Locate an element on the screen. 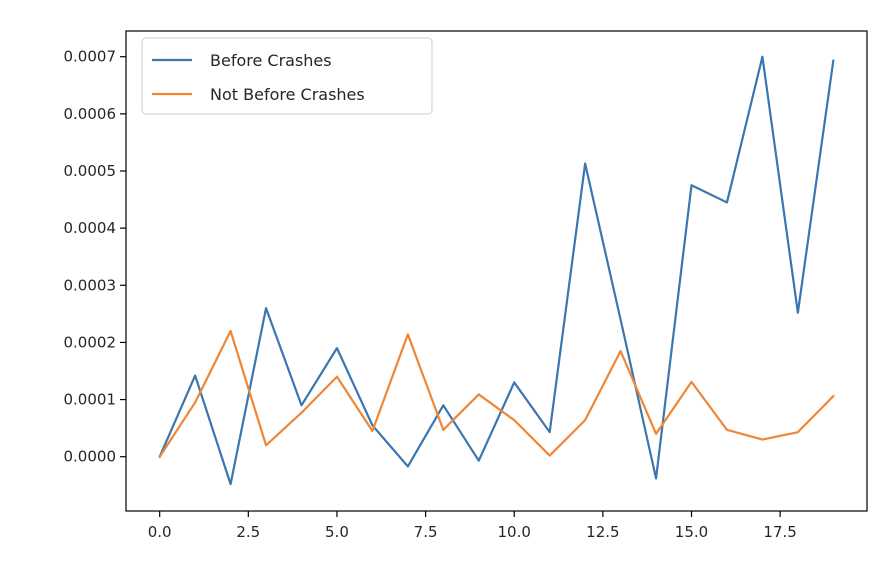 The width and height of the screenshot is (894, 570). x-tick-label: 17.5 is located at coordinates (779, 532).